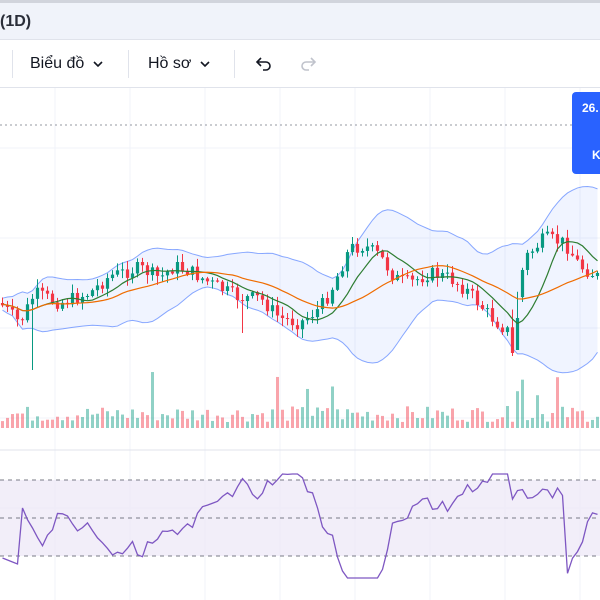  Describe the element at coordinates (300, 330) in the screenshot. I see `lower-band` at that location.